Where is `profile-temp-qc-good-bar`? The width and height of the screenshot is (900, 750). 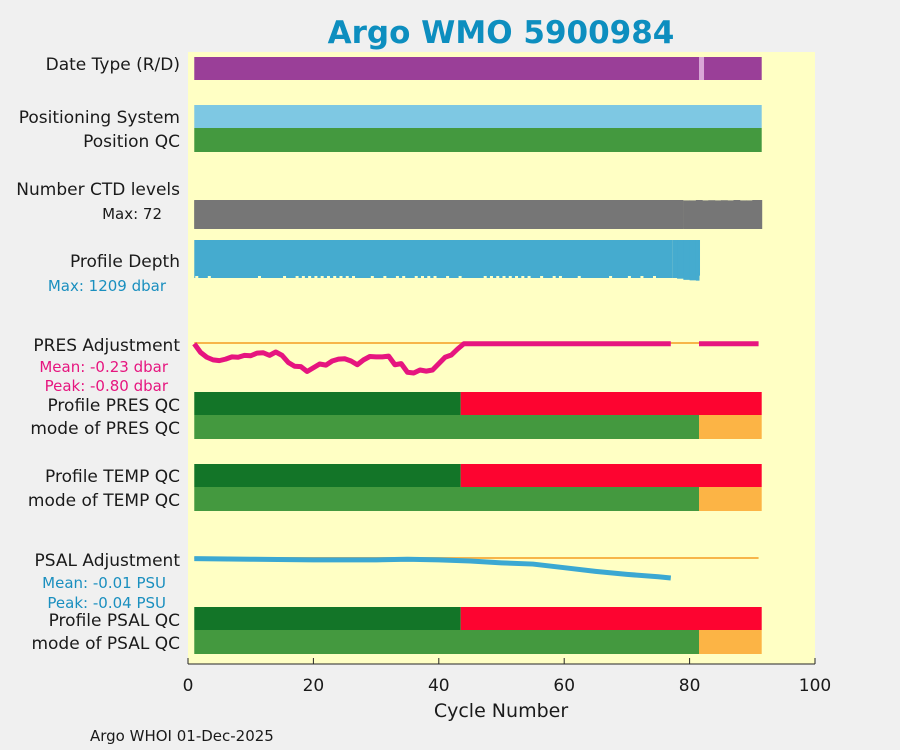
profile-temp-qc-good-bar is located at coordinates (327, 475).